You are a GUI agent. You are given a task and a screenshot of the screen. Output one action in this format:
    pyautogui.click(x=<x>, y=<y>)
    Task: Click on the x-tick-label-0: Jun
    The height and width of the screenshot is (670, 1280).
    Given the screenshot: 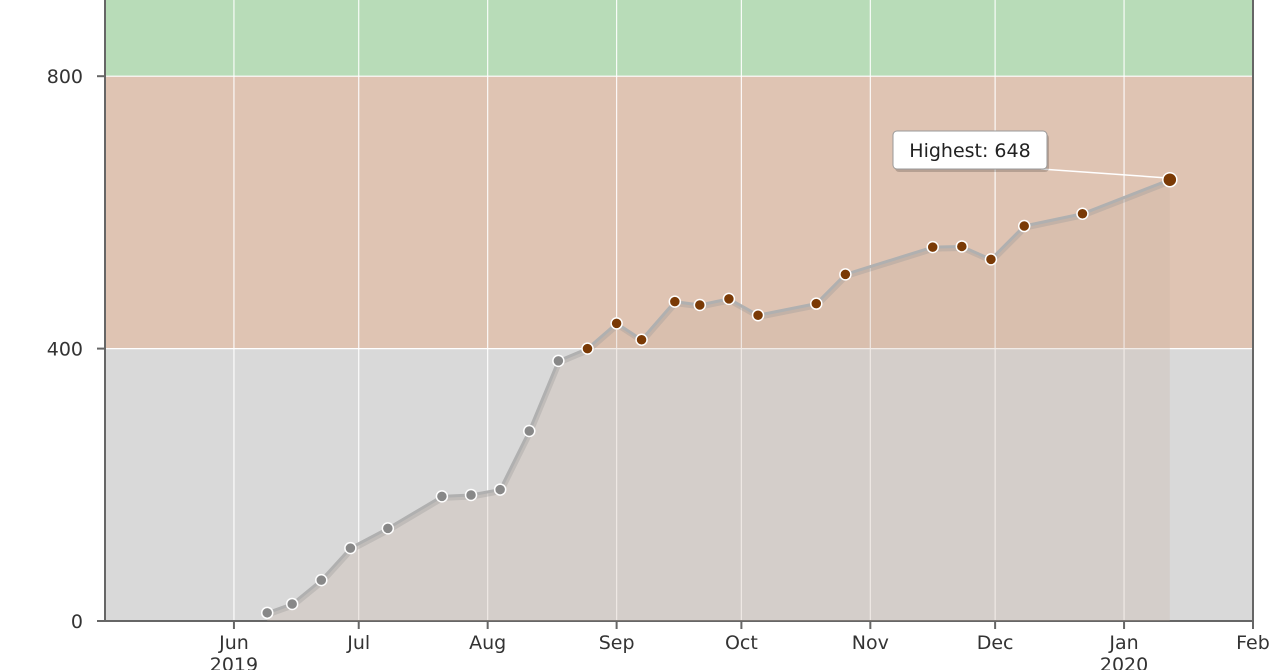 What is the action you would take?
    pyautogui.click(x=233, y=643)
    